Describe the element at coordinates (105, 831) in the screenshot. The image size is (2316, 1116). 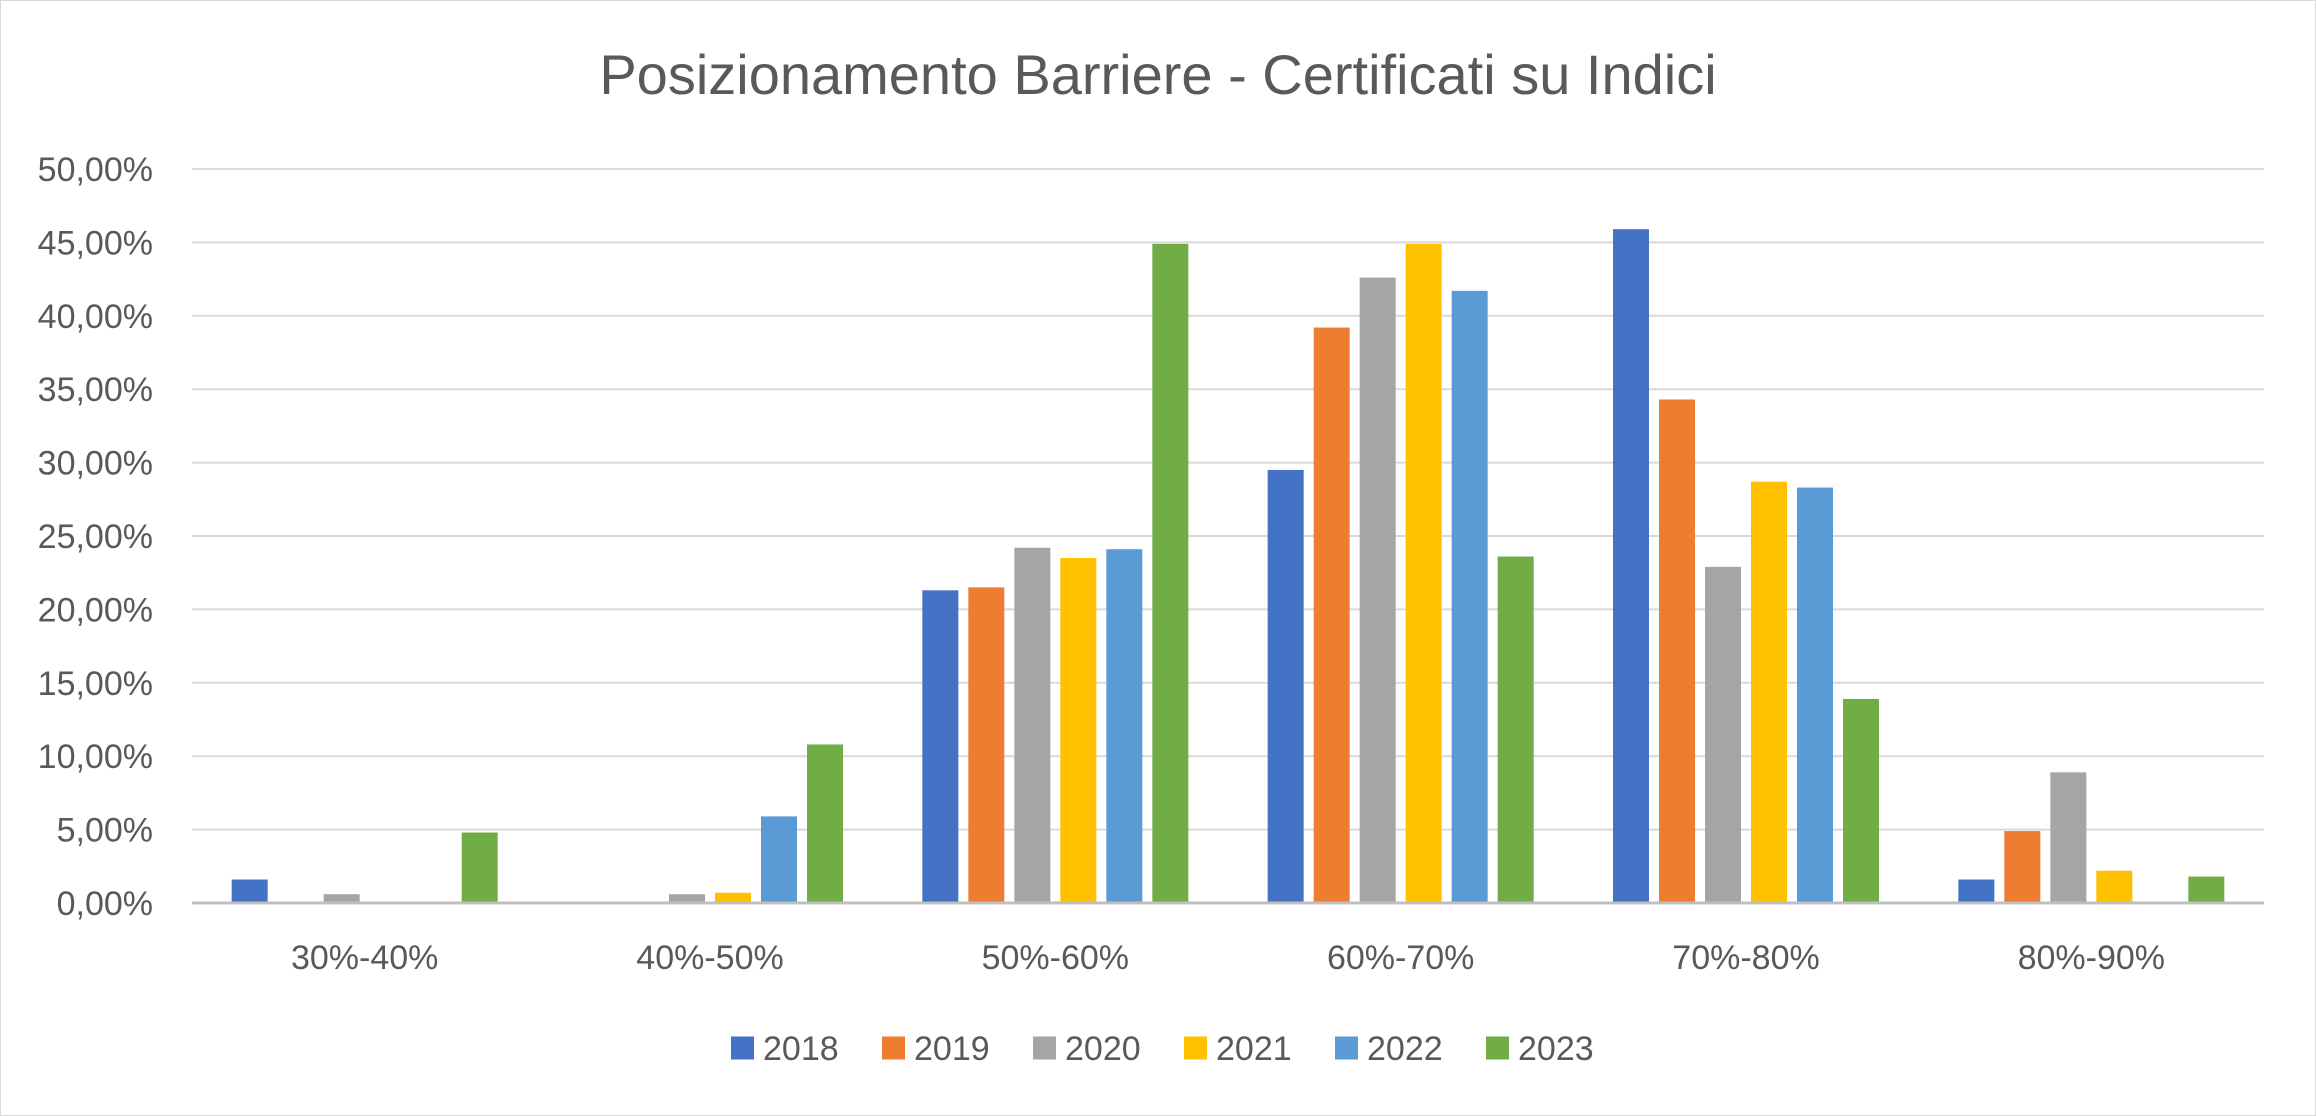
I see `y-tick-label: 5,00%` at that location.